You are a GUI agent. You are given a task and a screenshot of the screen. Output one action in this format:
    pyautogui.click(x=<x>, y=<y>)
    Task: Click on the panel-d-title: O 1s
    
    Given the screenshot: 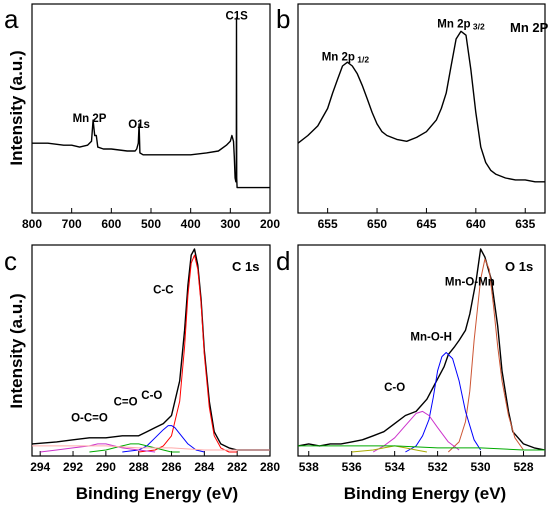 What is the action you would take?
    pyautogui.click(x=519, y=266)
    